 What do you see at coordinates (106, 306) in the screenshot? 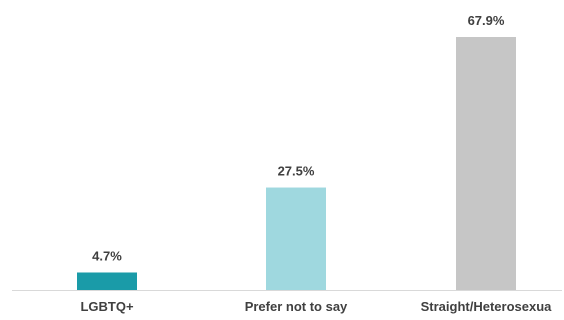
I see `x-tick-label-0: LGBTQ+` at bounding box center [106, 306].